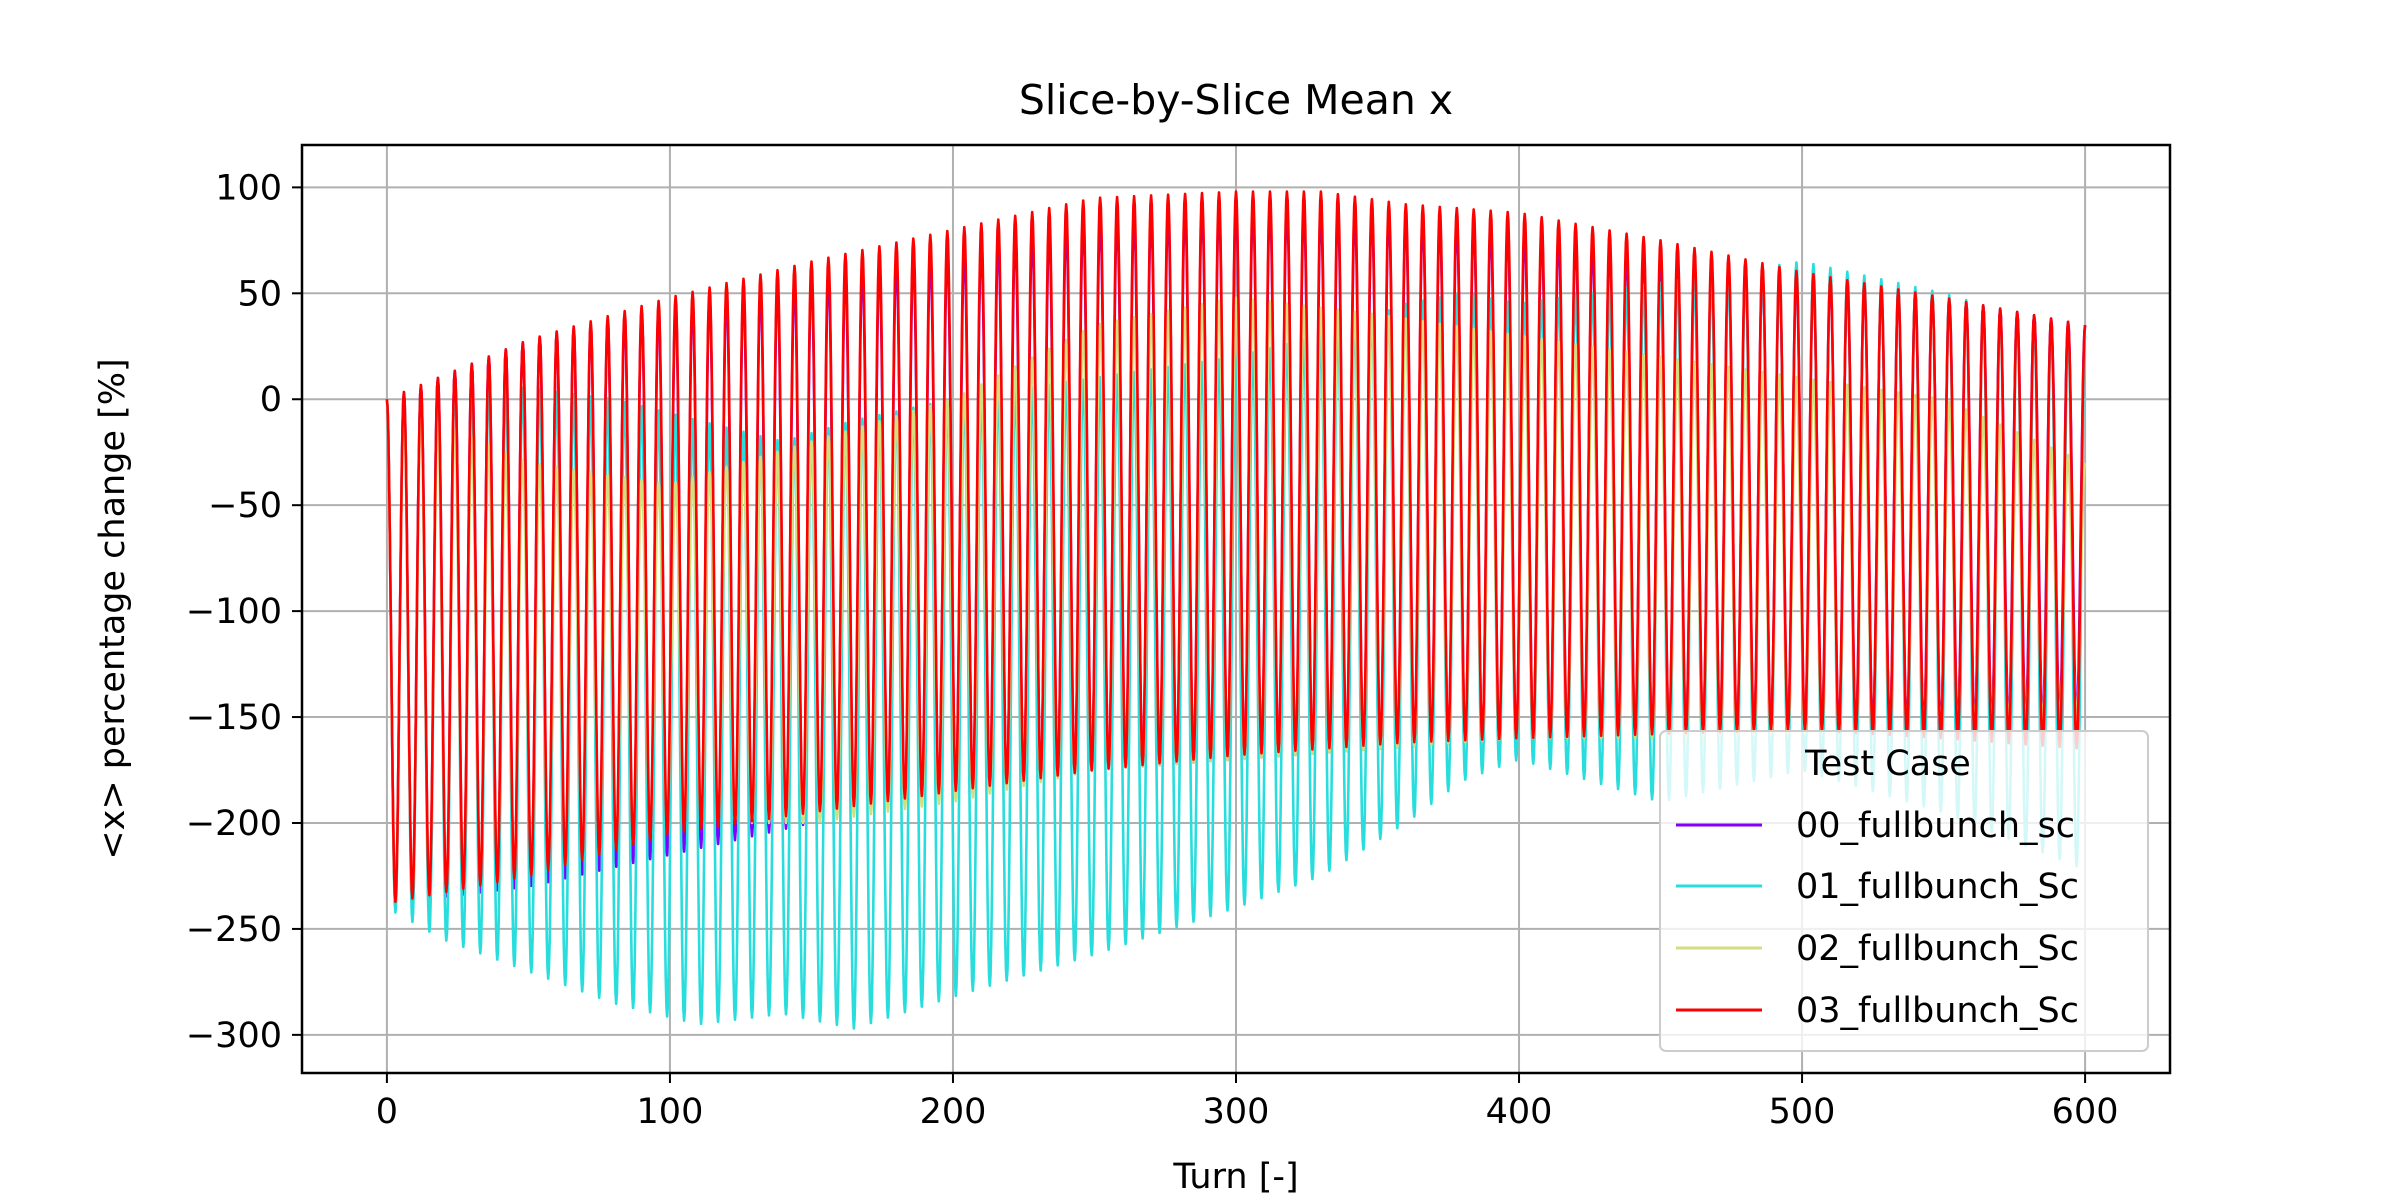 The image size is (2400, 1200). What do you see at coordinates (259, 294) in the screenshot?
I see `y-tick-label: 50` at bounding box center [259, 294].